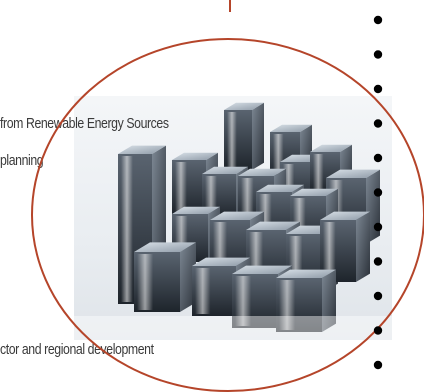  What do you see at coordinates (233, 328) in the screenshot?
I see `reflection-floor` at bounding box center [233, 328].